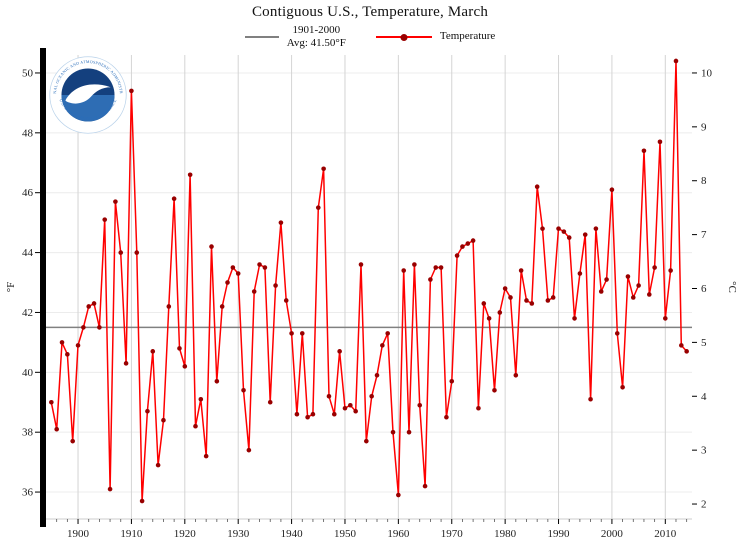 The image size is (740, 550). I want to click on y-tick-label-c: 3, so click(704, 451).